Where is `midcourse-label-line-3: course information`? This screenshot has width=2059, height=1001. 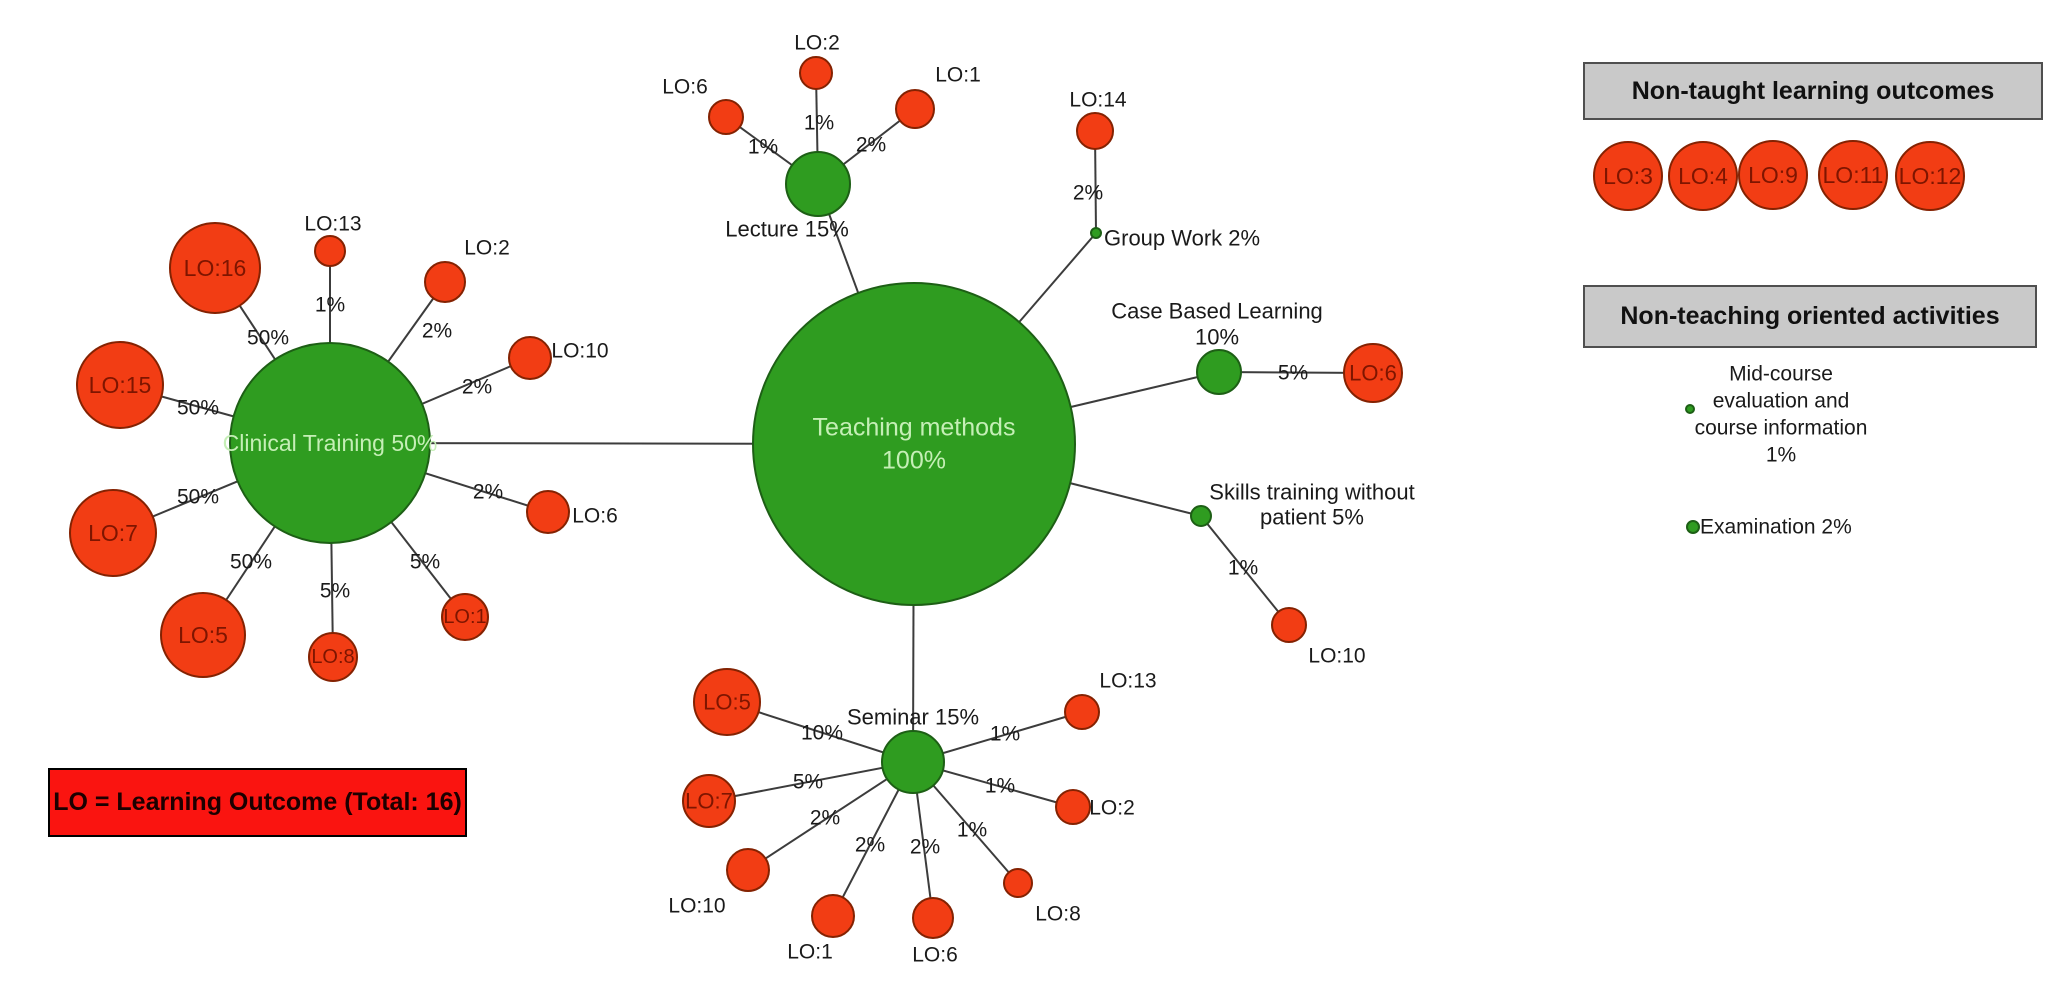 midcourse-label-line-3: course information is located at coordinates (1781, 428).